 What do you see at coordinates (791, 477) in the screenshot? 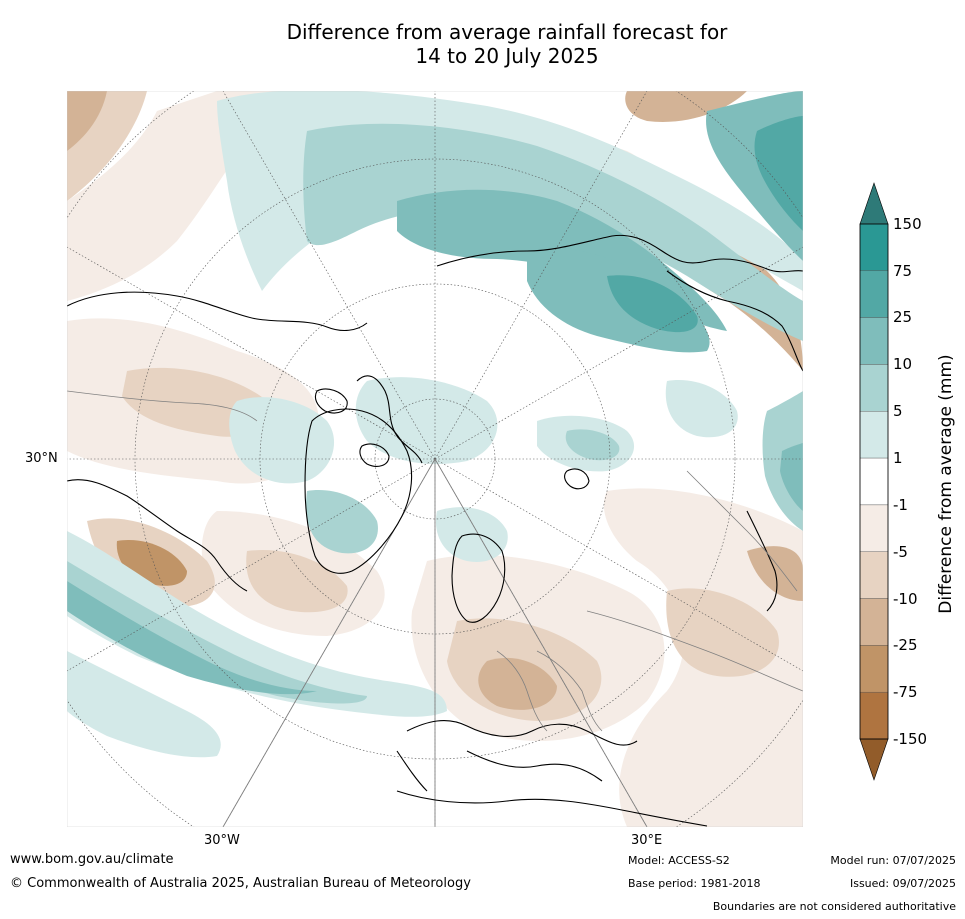
I see `wet-region-east-asia-coast-core` at bounding box center [791, 477].